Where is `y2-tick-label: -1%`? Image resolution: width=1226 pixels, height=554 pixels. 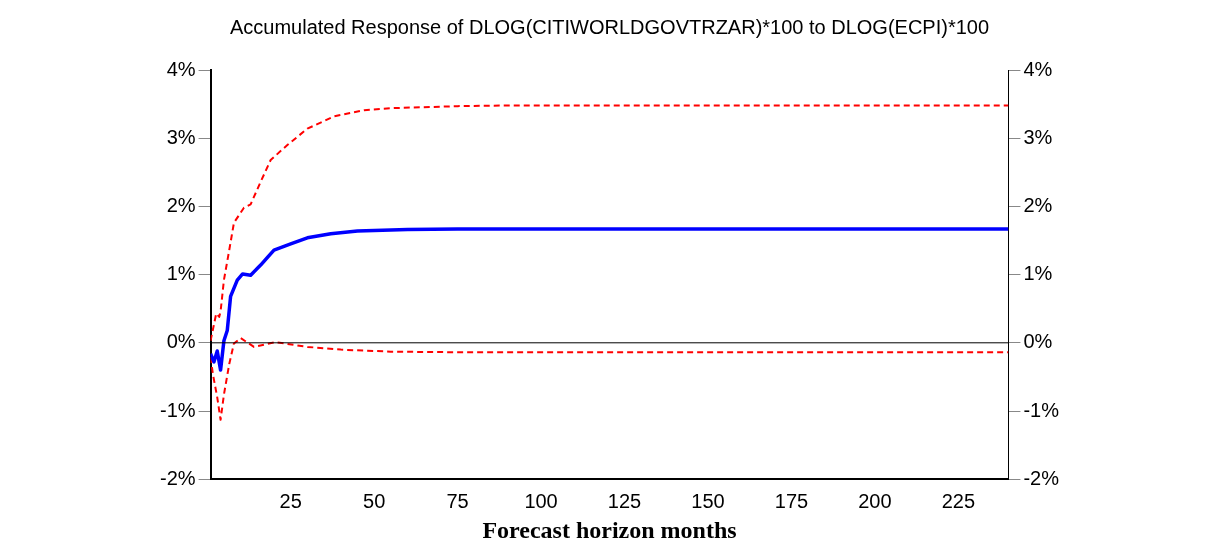
y2-tick-label: -1% is located at coordinates (1041, 409).